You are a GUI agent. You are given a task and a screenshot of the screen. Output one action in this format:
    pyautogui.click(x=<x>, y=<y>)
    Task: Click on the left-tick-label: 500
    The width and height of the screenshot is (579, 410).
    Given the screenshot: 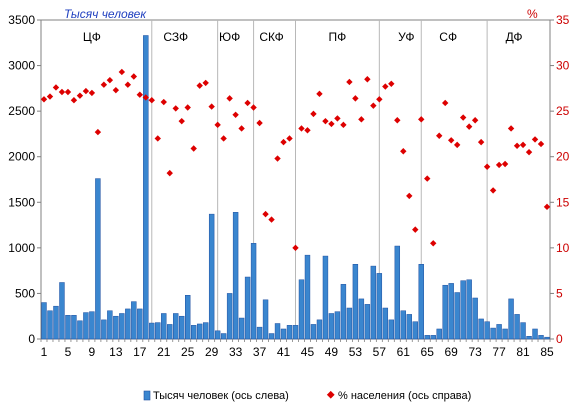 What is the action you would take?
    pyautogui.click(x=25, y=293)
    